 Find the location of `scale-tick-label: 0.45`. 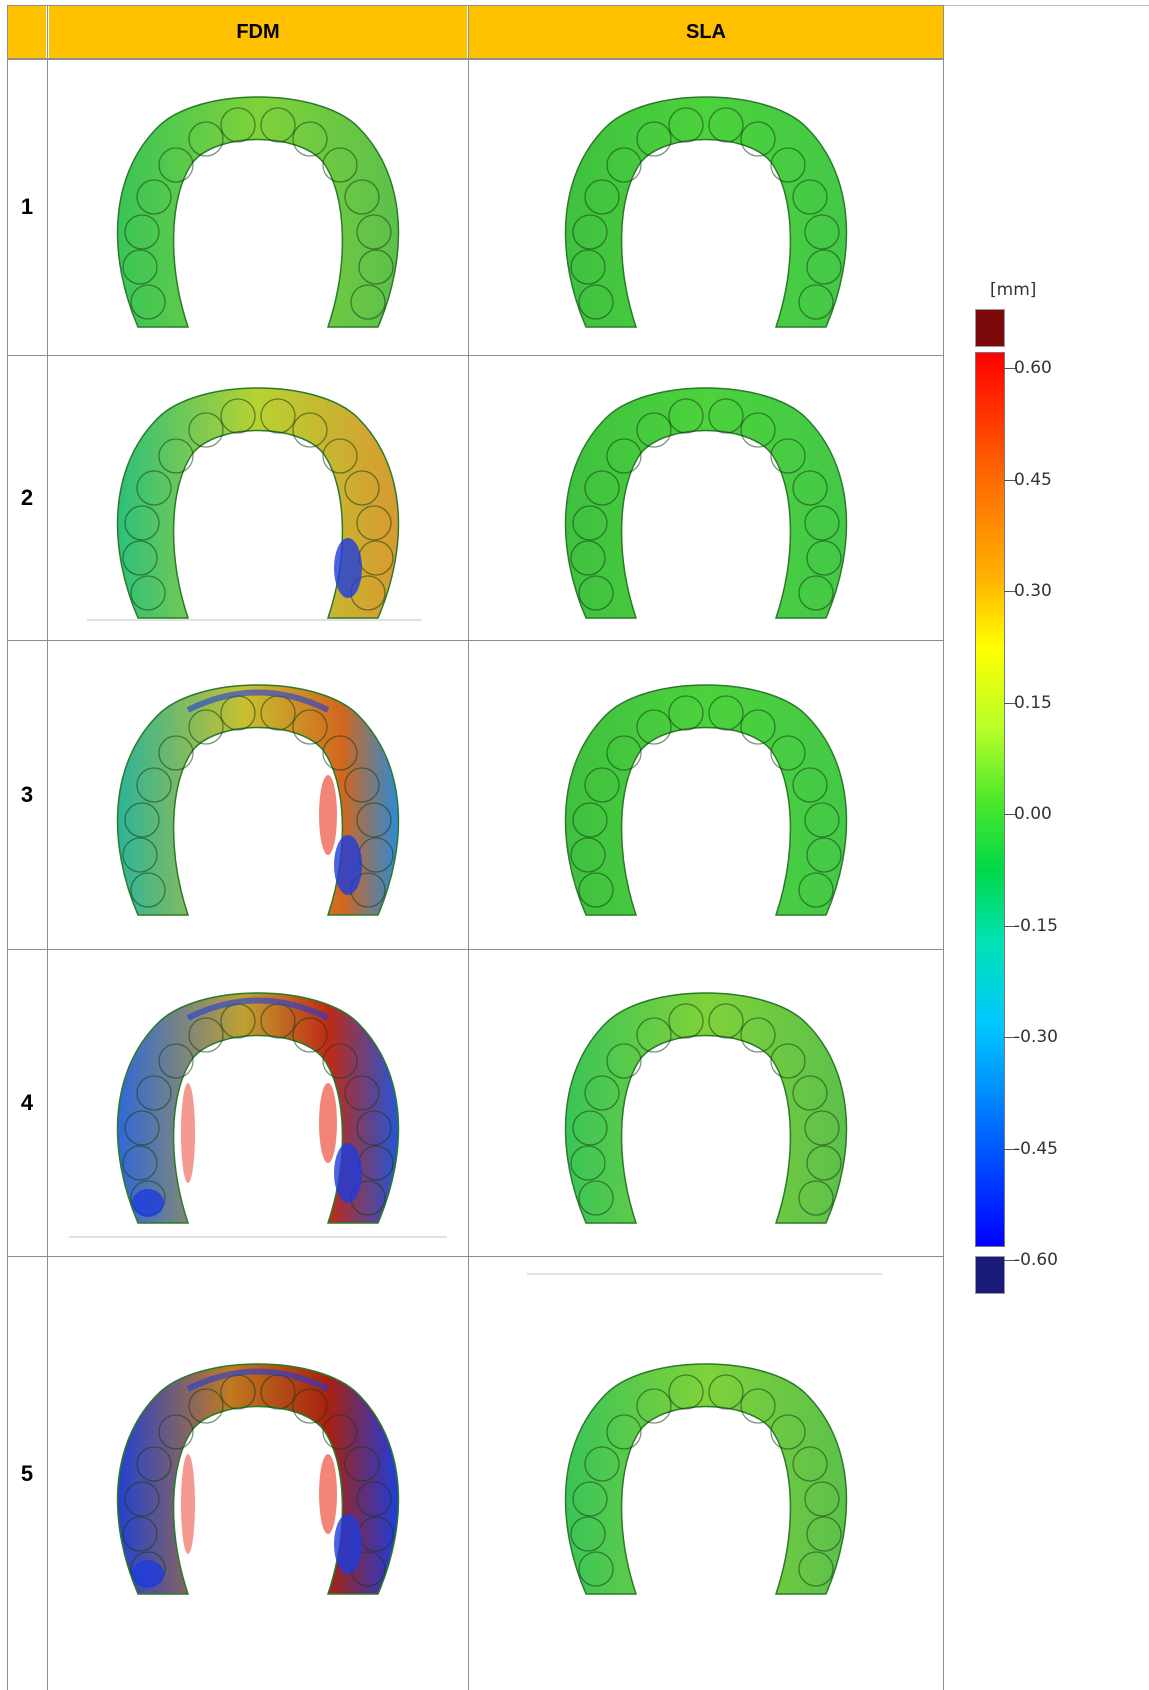

scale-tick-label: 0.45 is located at coordinates (1033, 479).